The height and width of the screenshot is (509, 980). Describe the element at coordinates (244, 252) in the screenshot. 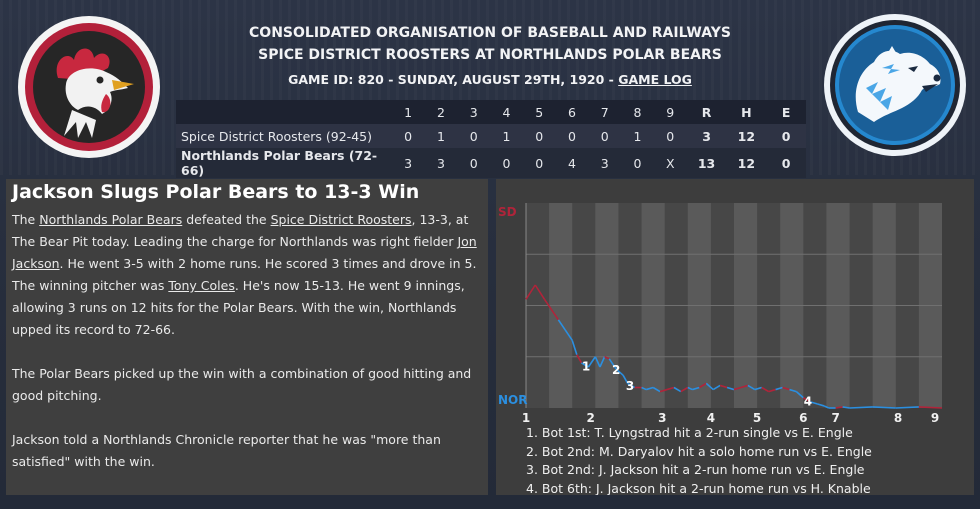

I see `player-link-jon-jackson: Jon Jackson` at that location.